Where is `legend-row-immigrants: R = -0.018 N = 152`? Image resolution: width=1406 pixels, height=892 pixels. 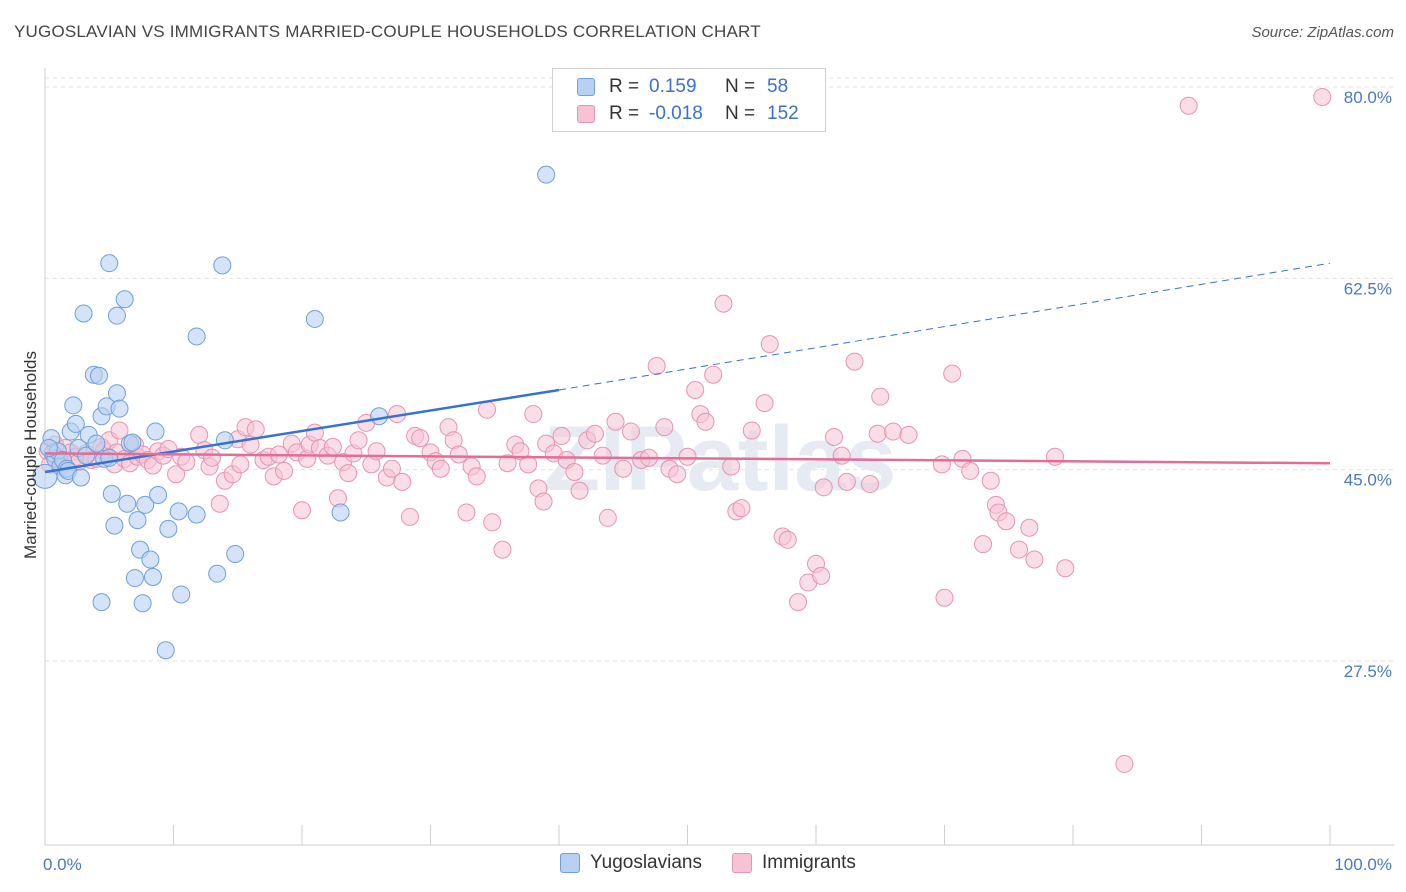
legend-row-immigrants: R = -0.018 N = 152 is located at coordinates (688, 114).